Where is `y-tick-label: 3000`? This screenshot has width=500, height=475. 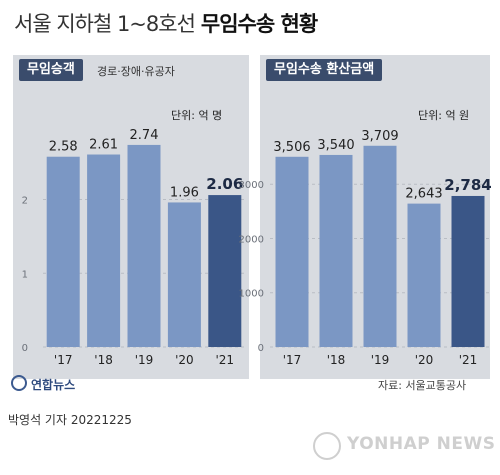
y-tick-label: 3000 is located at coordinates (251, 185).